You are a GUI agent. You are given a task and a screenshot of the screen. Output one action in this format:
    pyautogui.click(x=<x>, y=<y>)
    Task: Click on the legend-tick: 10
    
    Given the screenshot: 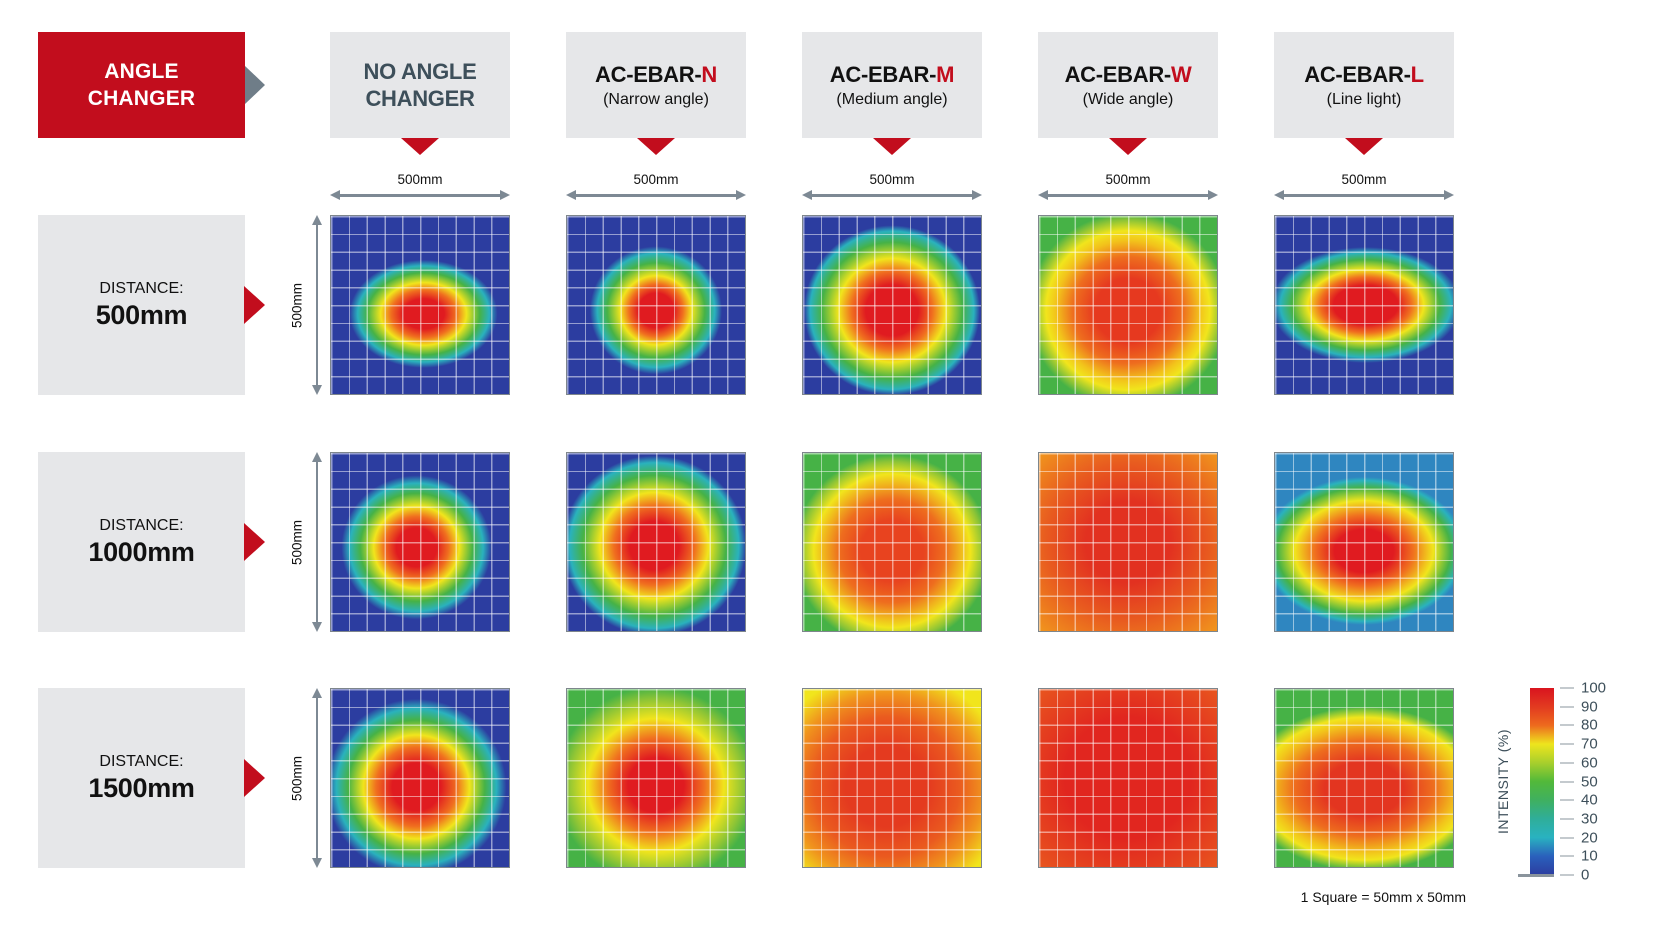 What is the action you would take?
    pyautogui.click(x=1579, y=856)
    